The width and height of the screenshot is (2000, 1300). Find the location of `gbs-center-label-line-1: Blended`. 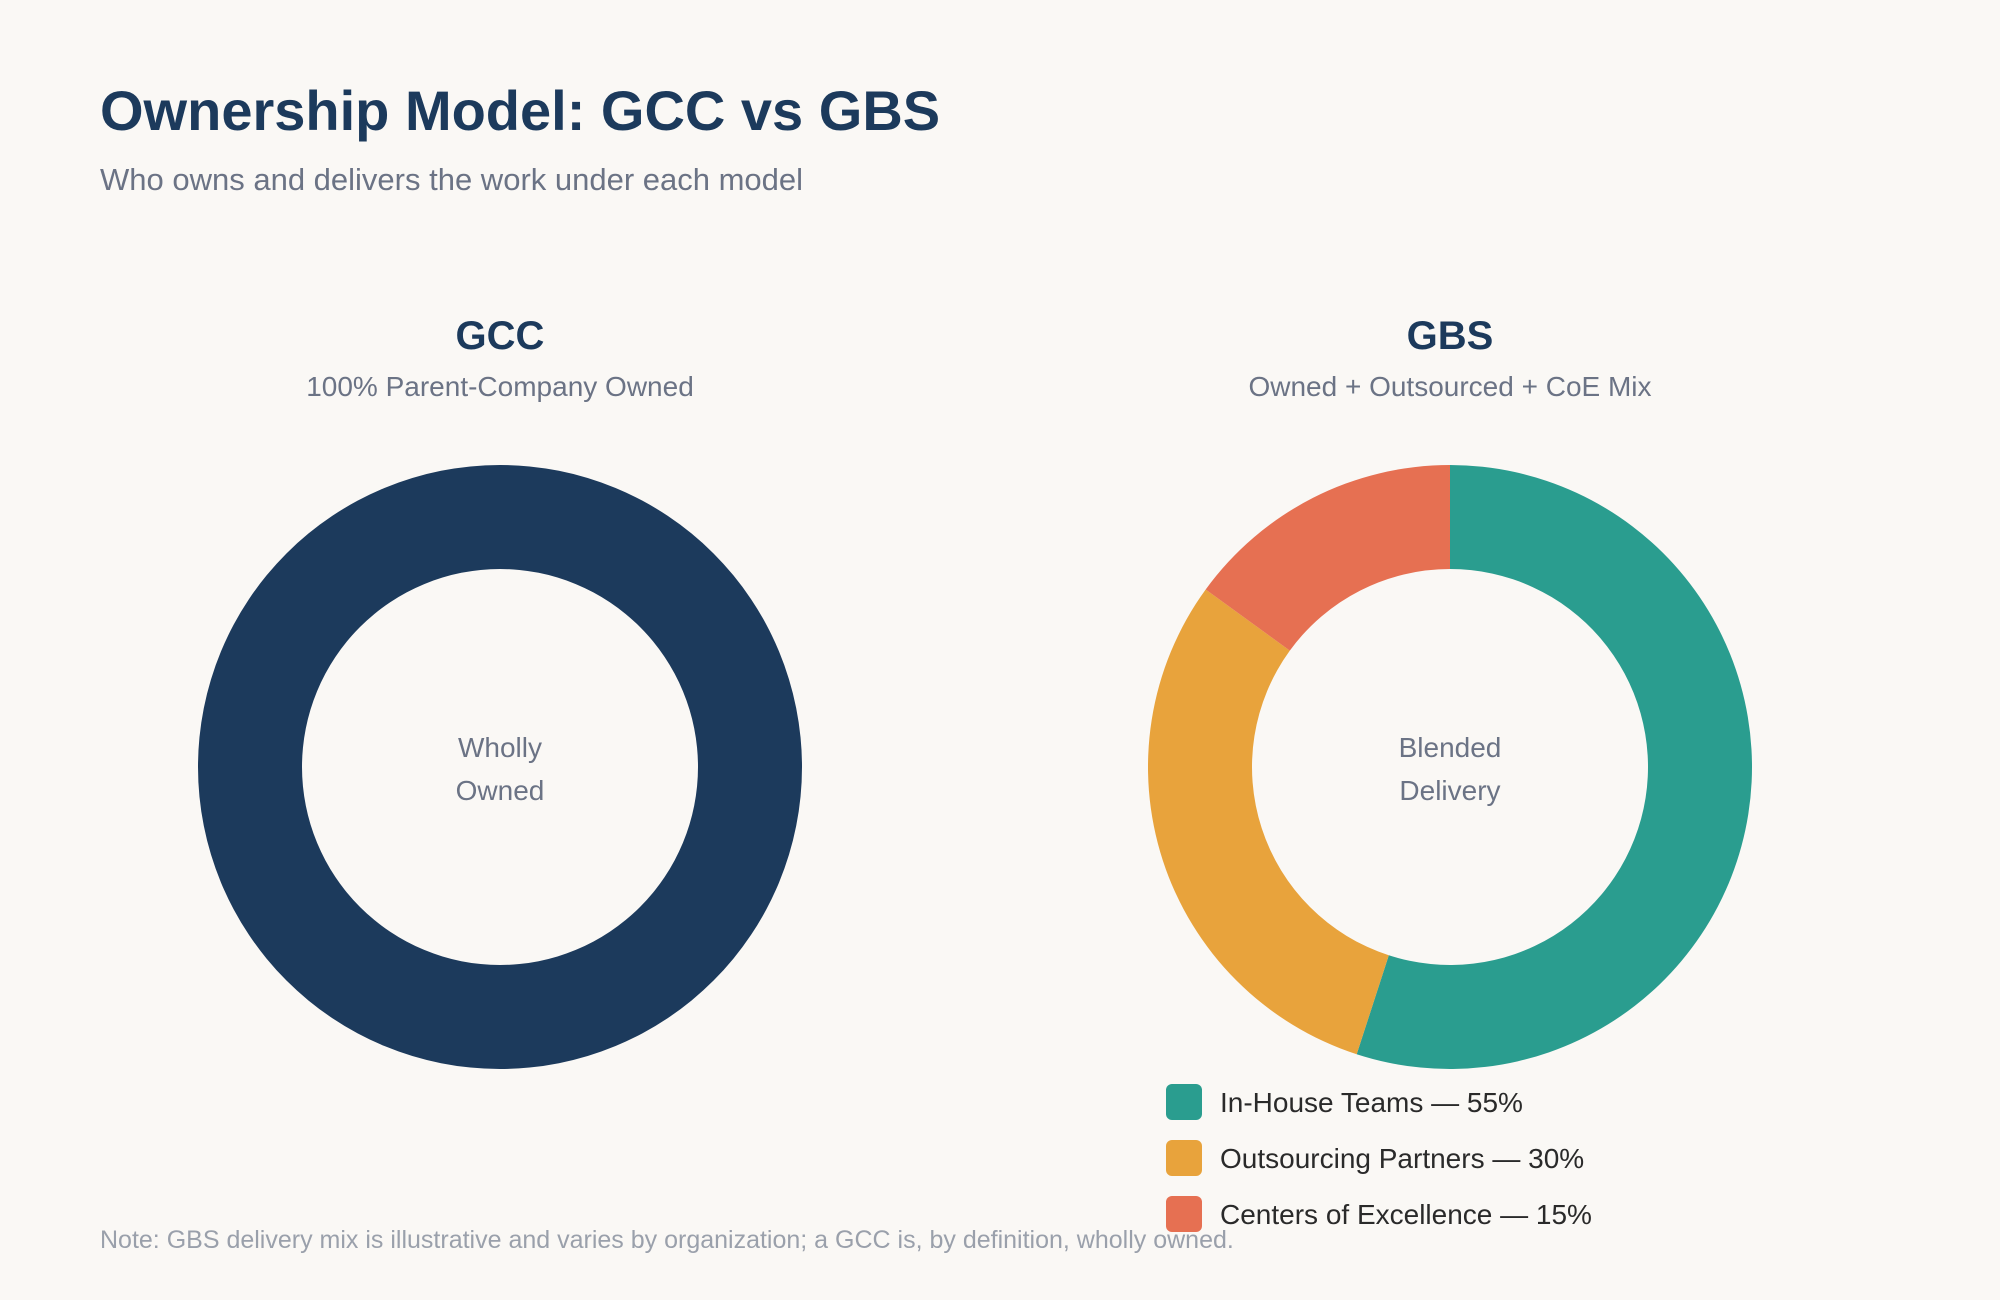

gbs-center-label-line-1: Blended is located at coordinates (1450, 747).